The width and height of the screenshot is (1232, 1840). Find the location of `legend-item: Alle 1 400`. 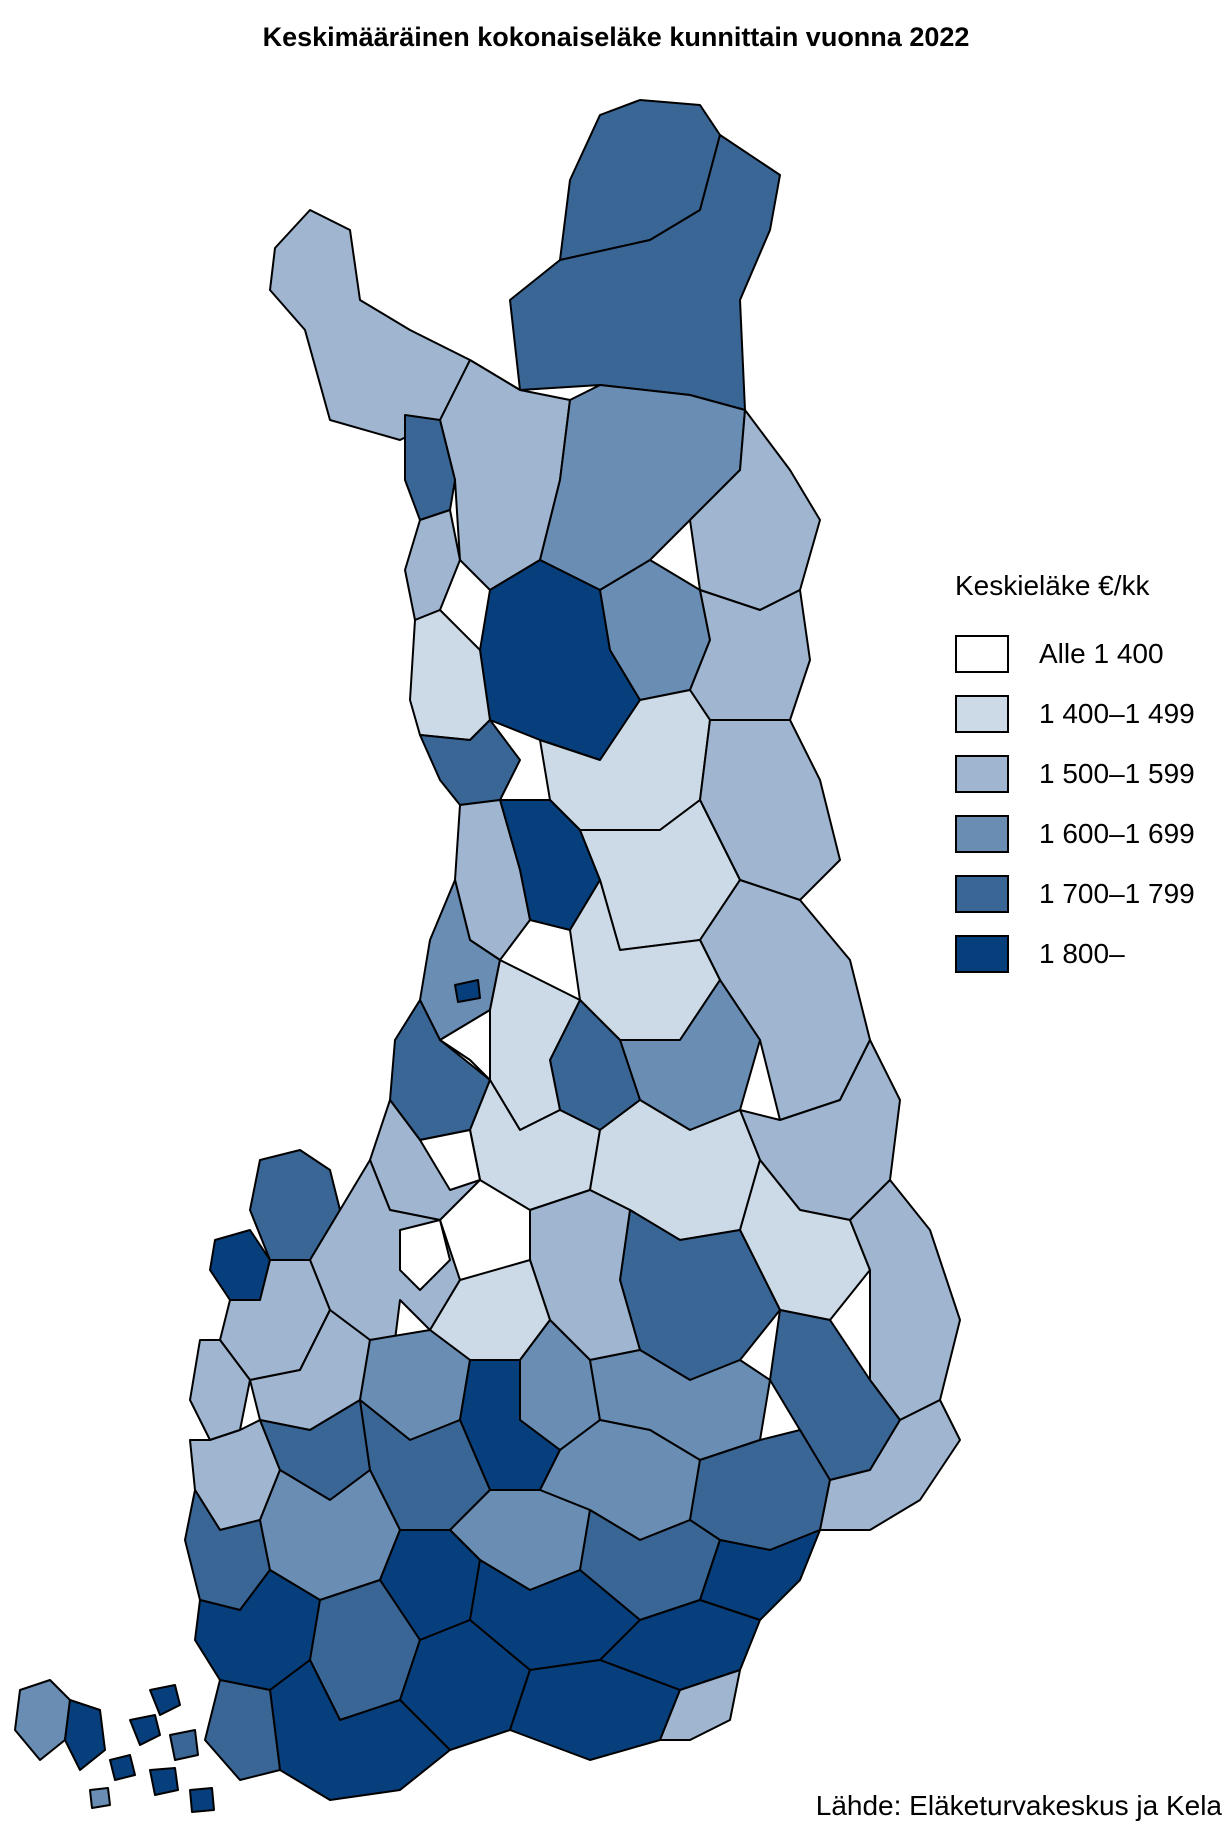

legend-item: Alle 1 400 is located at coordinates (1075, 654).